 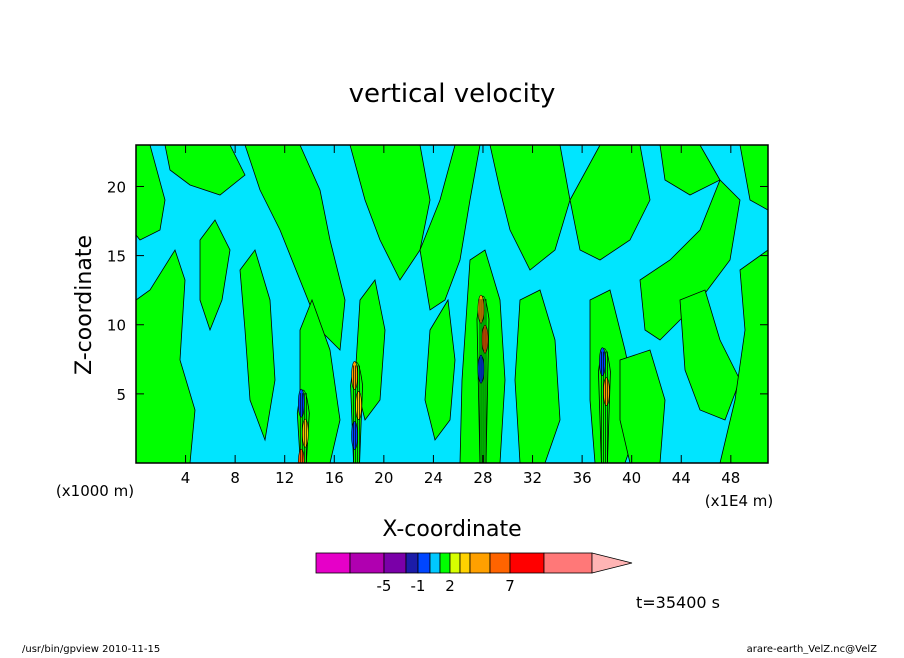 What do you see at coordinates (612, 563) in the screenshot?
I see `colorbar-arrow` at bounding box center [612, 563].